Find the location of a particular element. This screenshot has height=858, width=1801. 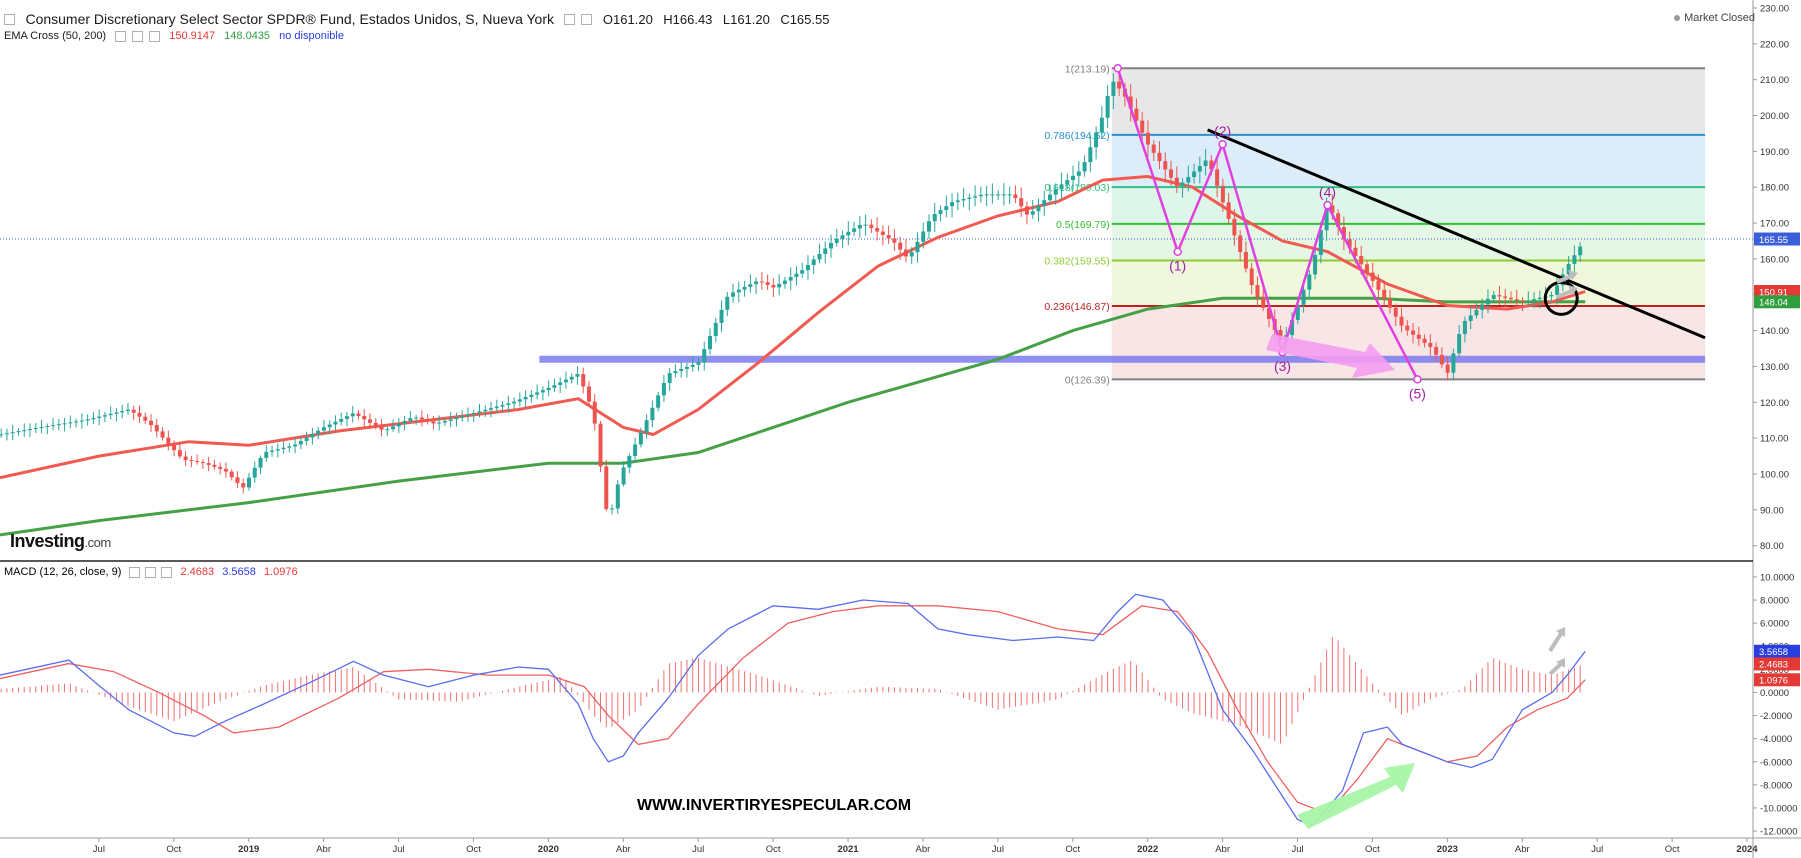

wave-label: (2) is located at coordinates (1222, 131).